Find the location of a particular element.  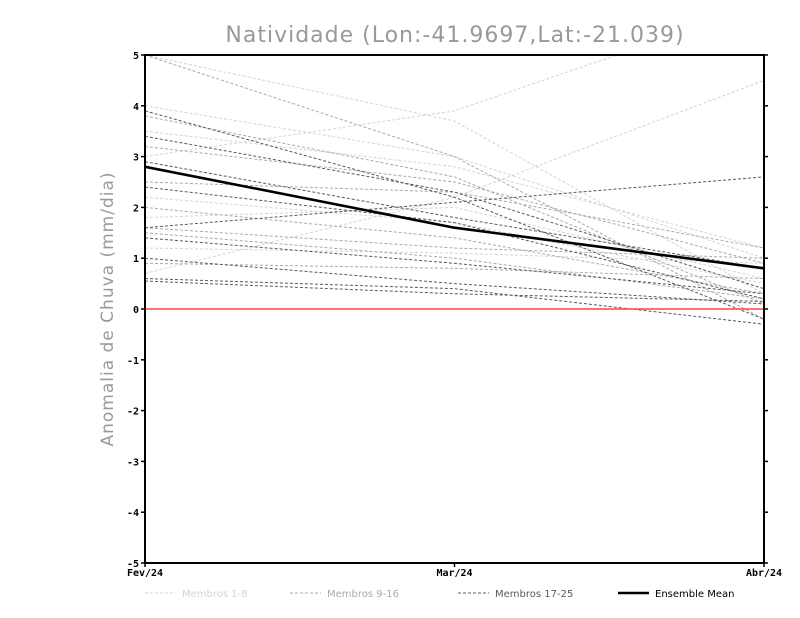

y-axis-label: Anomalia de Chuva (mm/dia) is located at coordinates (108, 308).